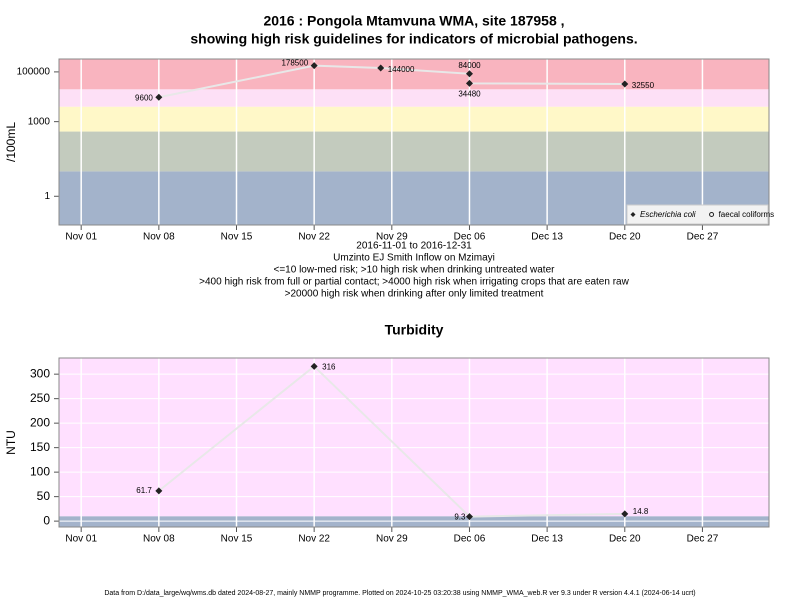 Image resolution: width=800 pixels, height=600 pixels. I want to click on y-tick-label: 100, so click(40, 471).